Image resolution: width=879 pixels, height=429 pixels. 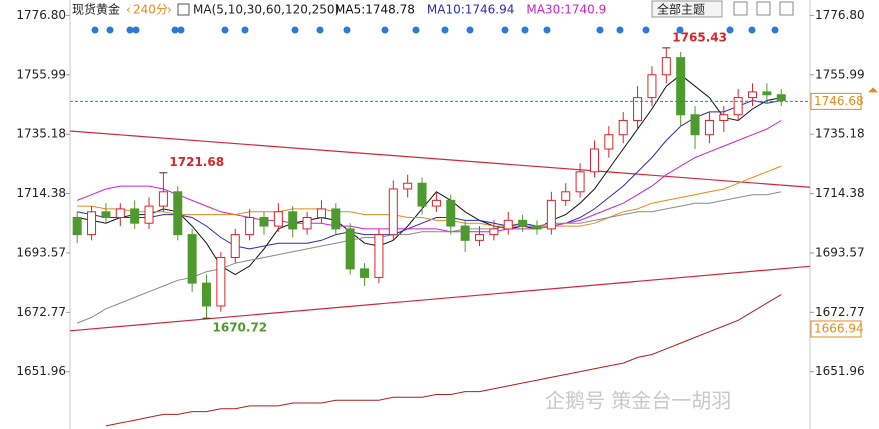 What do you see at coordinates (41, 193) in the screenshot?
I see `y-tick-label-left: 1714.38` at bounding box center [41, 193].